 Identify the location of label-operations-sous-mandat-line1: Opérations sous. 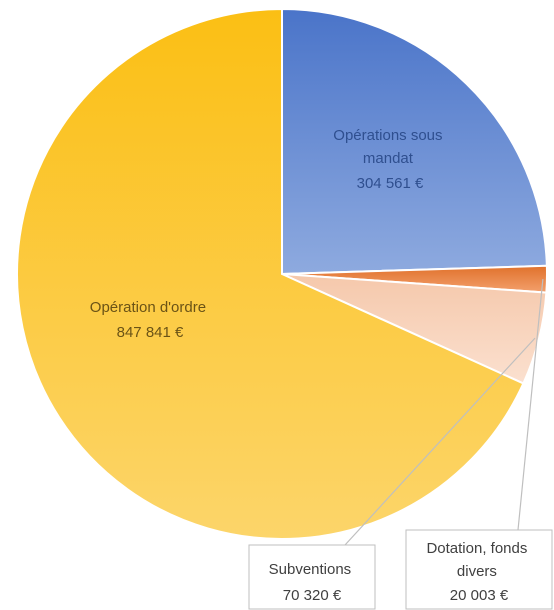
(387, 135).